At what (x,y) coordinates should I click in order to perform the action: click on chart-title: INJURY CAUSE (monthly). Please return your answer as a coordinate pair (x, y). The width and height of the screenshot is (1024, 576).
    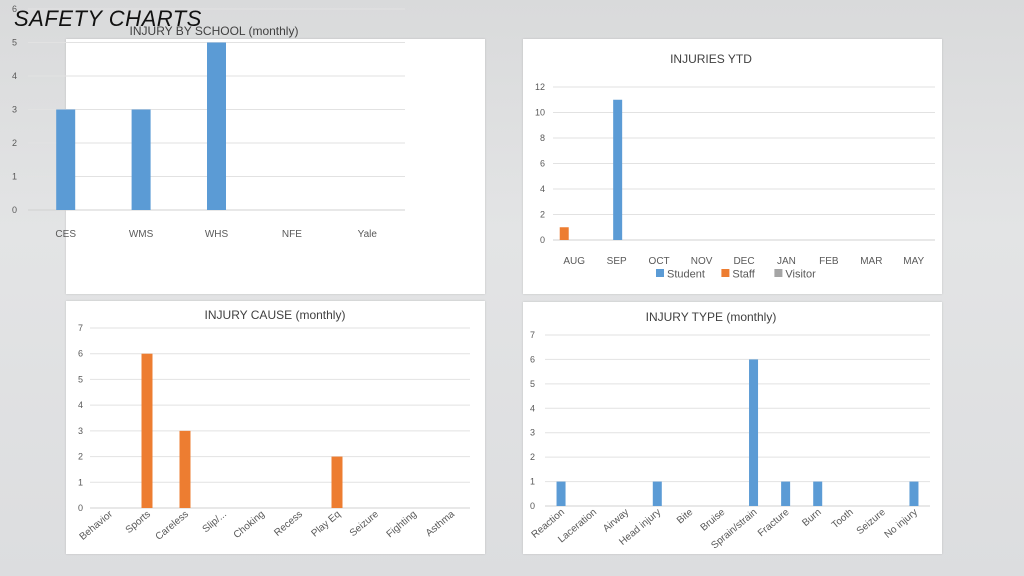
    Looking at the image, I should click on (275, 315).